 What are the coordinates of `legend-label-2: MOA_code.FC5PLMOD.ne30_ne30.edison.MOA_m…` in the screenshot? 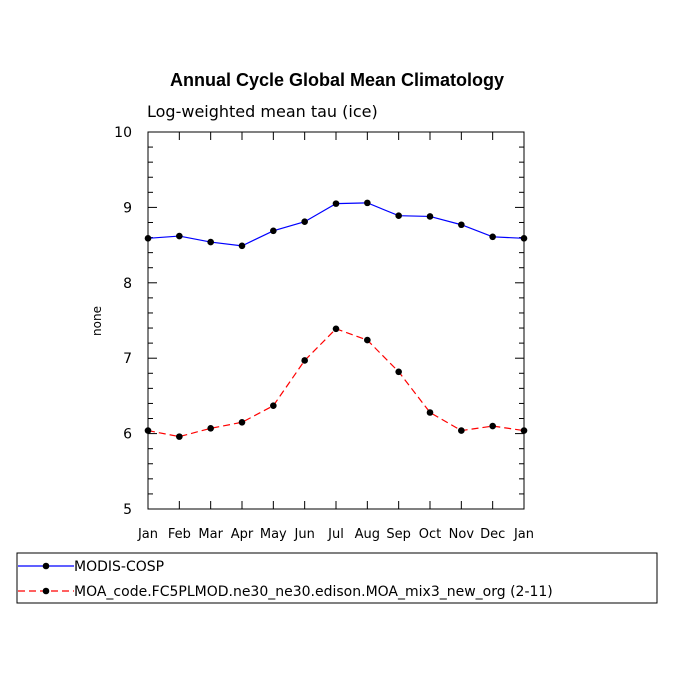 It's located at (313, 592).